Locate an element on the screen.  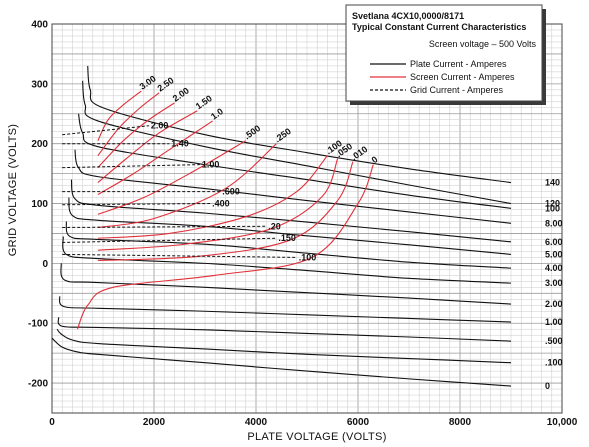
plate-curve-label: 4.00 is located at coordinates (554, 268).